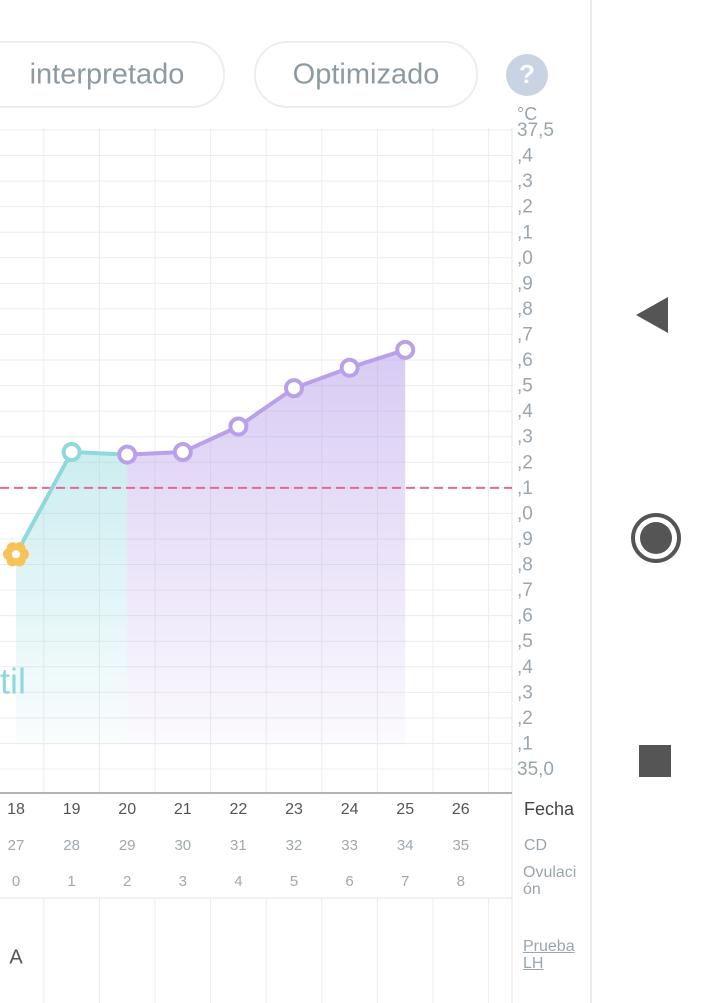 This screenshot has height=1003, width=720. What do you see at coordinates (182, 845) in the screenshot?
I see `cd-label: 30` at bounding box center [182, 845].